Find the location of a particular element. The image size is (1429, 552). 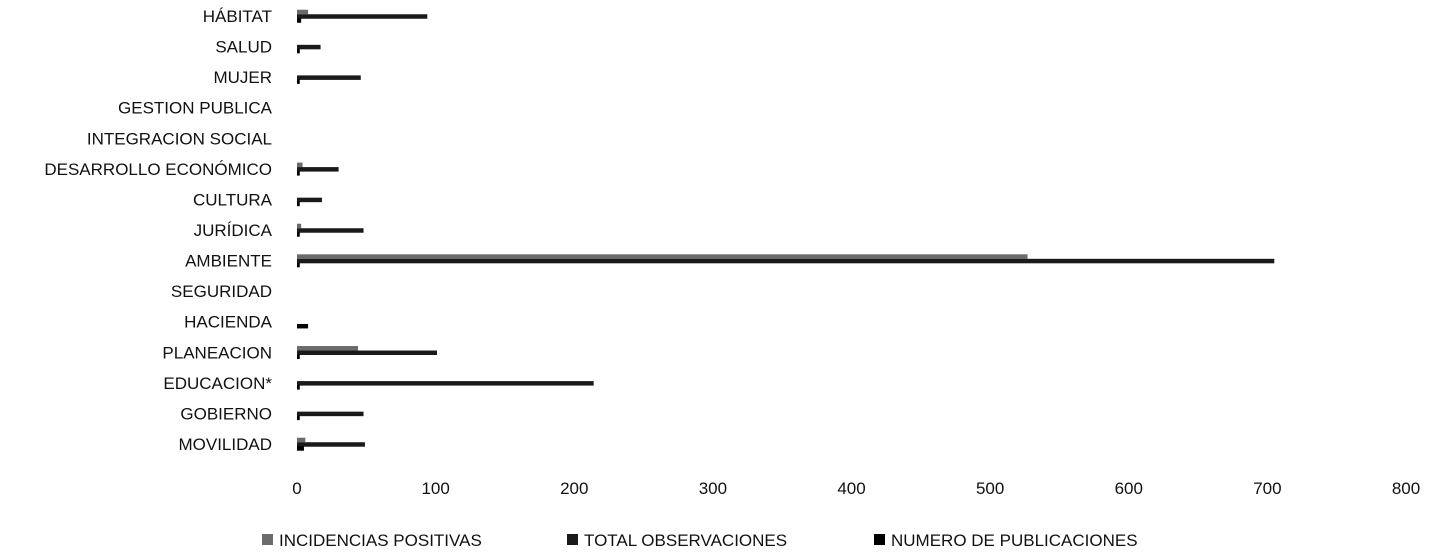

category-label: CULTURA is located at coordinates (233, 199).